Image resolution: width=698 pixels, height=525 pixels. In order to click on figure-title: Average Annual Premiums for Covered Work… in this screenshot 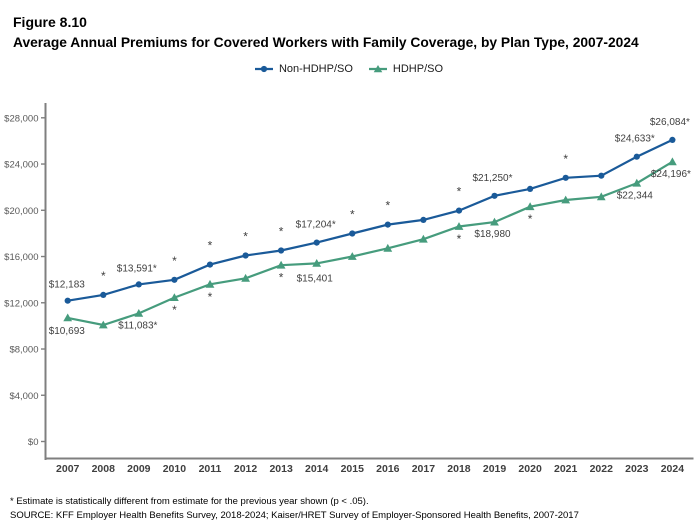, I will do `click(326, 42)`.